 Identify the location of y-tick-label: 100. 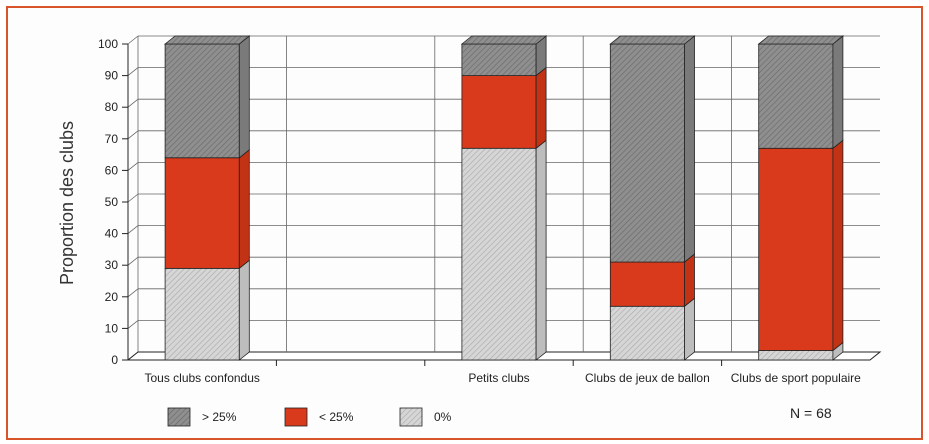
(108, 44).